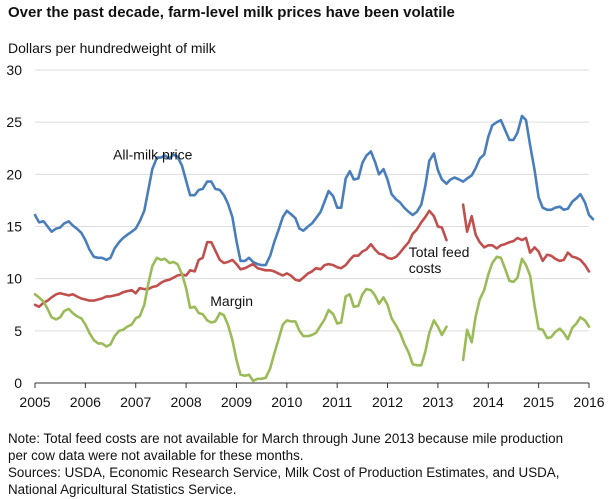  What do you see at coordinates (14, 174) in the screenshot?
I see `y-tick-label: 20` at bounding box center [14, 174].